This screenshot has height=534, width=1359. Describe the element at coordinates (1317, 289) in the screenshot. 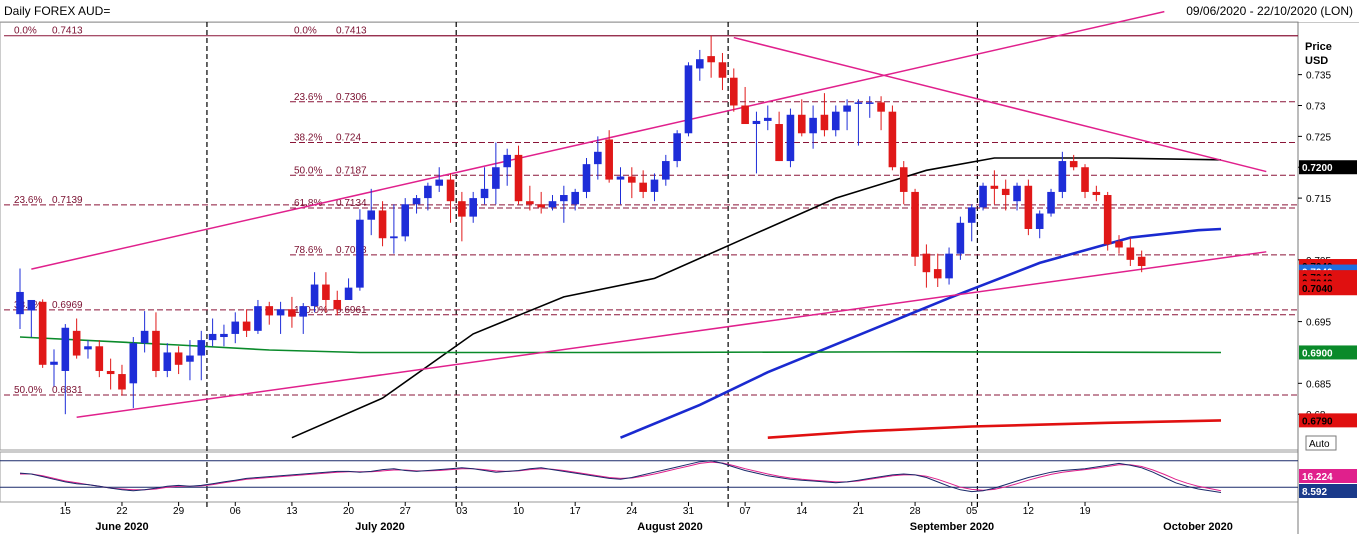

I see `price-box-value-5: 0.7040` at that location.